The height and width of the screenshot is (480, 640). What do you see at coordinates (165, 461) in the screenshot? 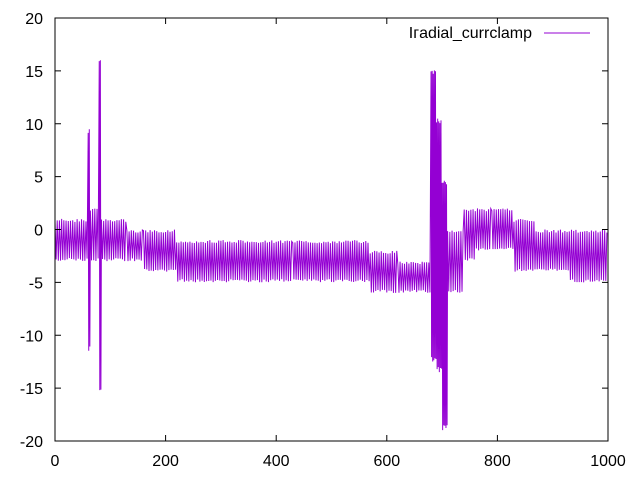
I see `x-tick-label: 200` at bounding box center [165, 461].